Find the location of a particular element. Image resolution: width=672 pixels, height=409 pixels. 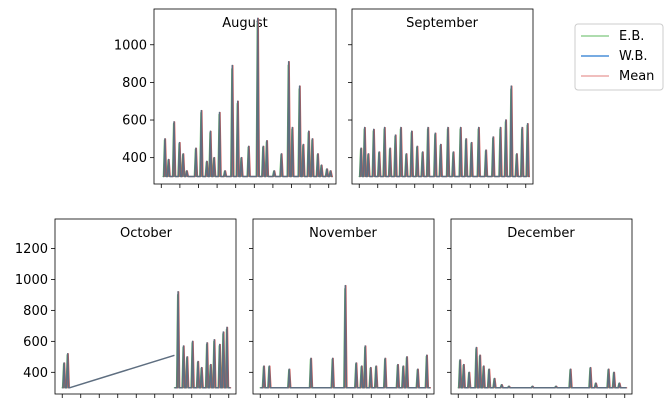

legend-label-eb: E.B. is located at coordinates (631, 36).